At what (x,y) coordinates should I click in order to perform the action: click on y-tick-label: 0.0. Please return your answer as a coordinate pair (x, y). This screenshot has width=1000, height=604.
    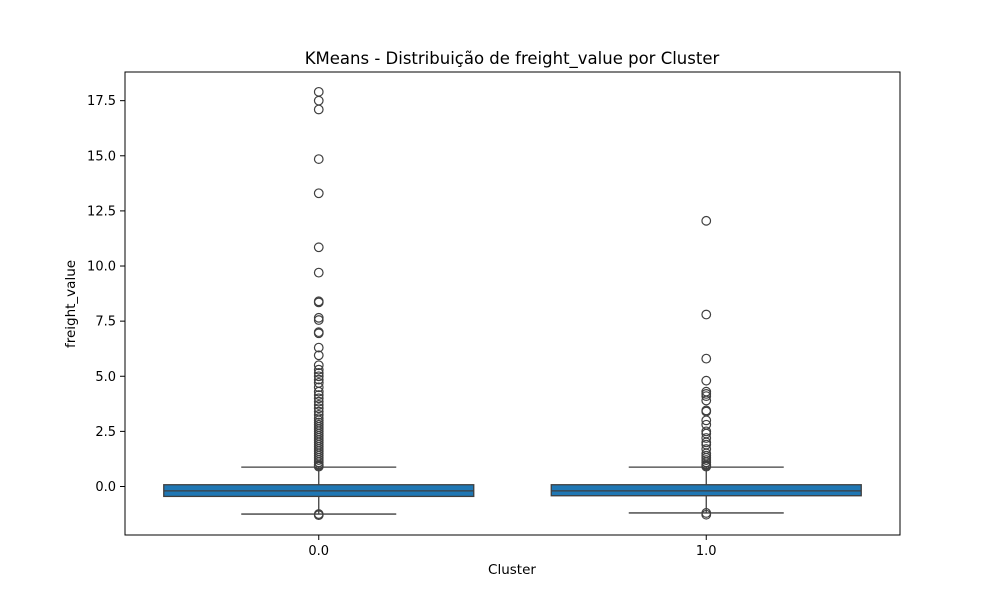
    Looking at the image, I should click on (105, 487).